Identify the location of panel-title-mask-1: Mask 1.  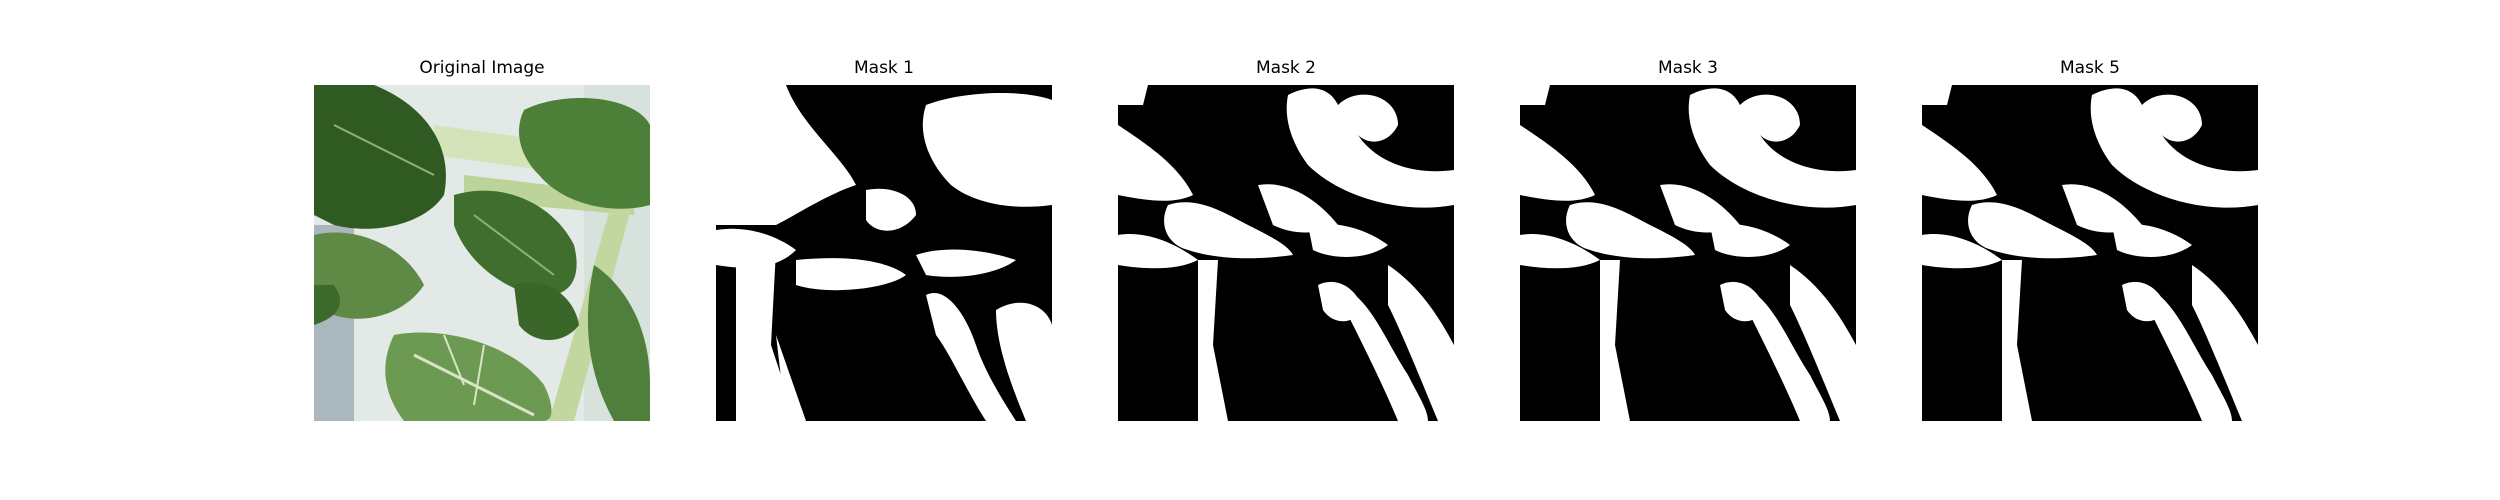
(883, 68).